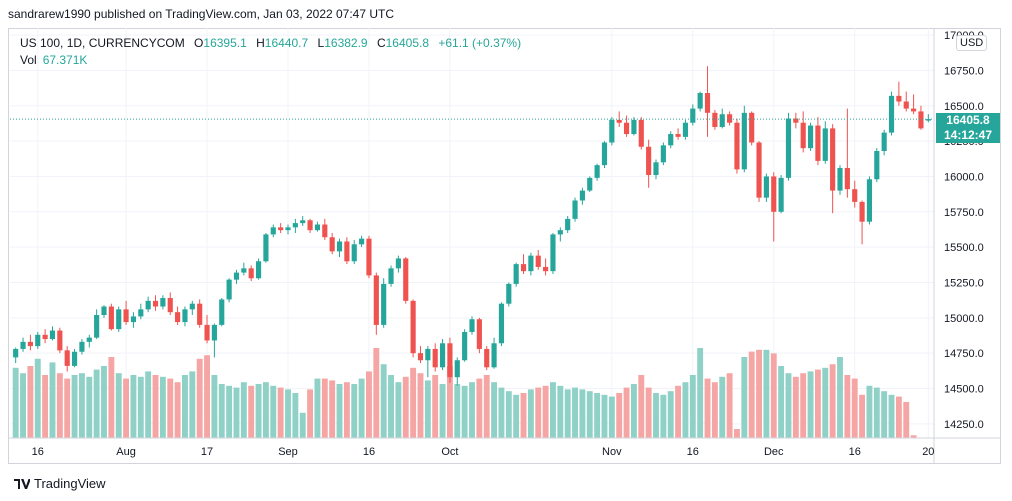 This screenshot has height=501, width=1012. What do you see at coordinates (968, 128) in the screenshot?
I see `last-price-tag: 16405.8 14:12:47` at bounding box center [968, 128].